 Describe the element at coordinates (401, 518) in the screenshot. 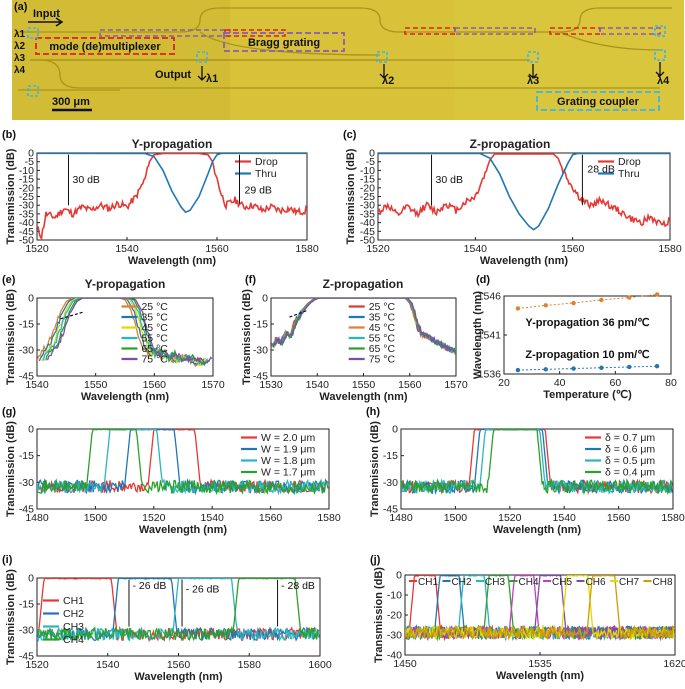

I see `x-tick-label: 1480` at that location.